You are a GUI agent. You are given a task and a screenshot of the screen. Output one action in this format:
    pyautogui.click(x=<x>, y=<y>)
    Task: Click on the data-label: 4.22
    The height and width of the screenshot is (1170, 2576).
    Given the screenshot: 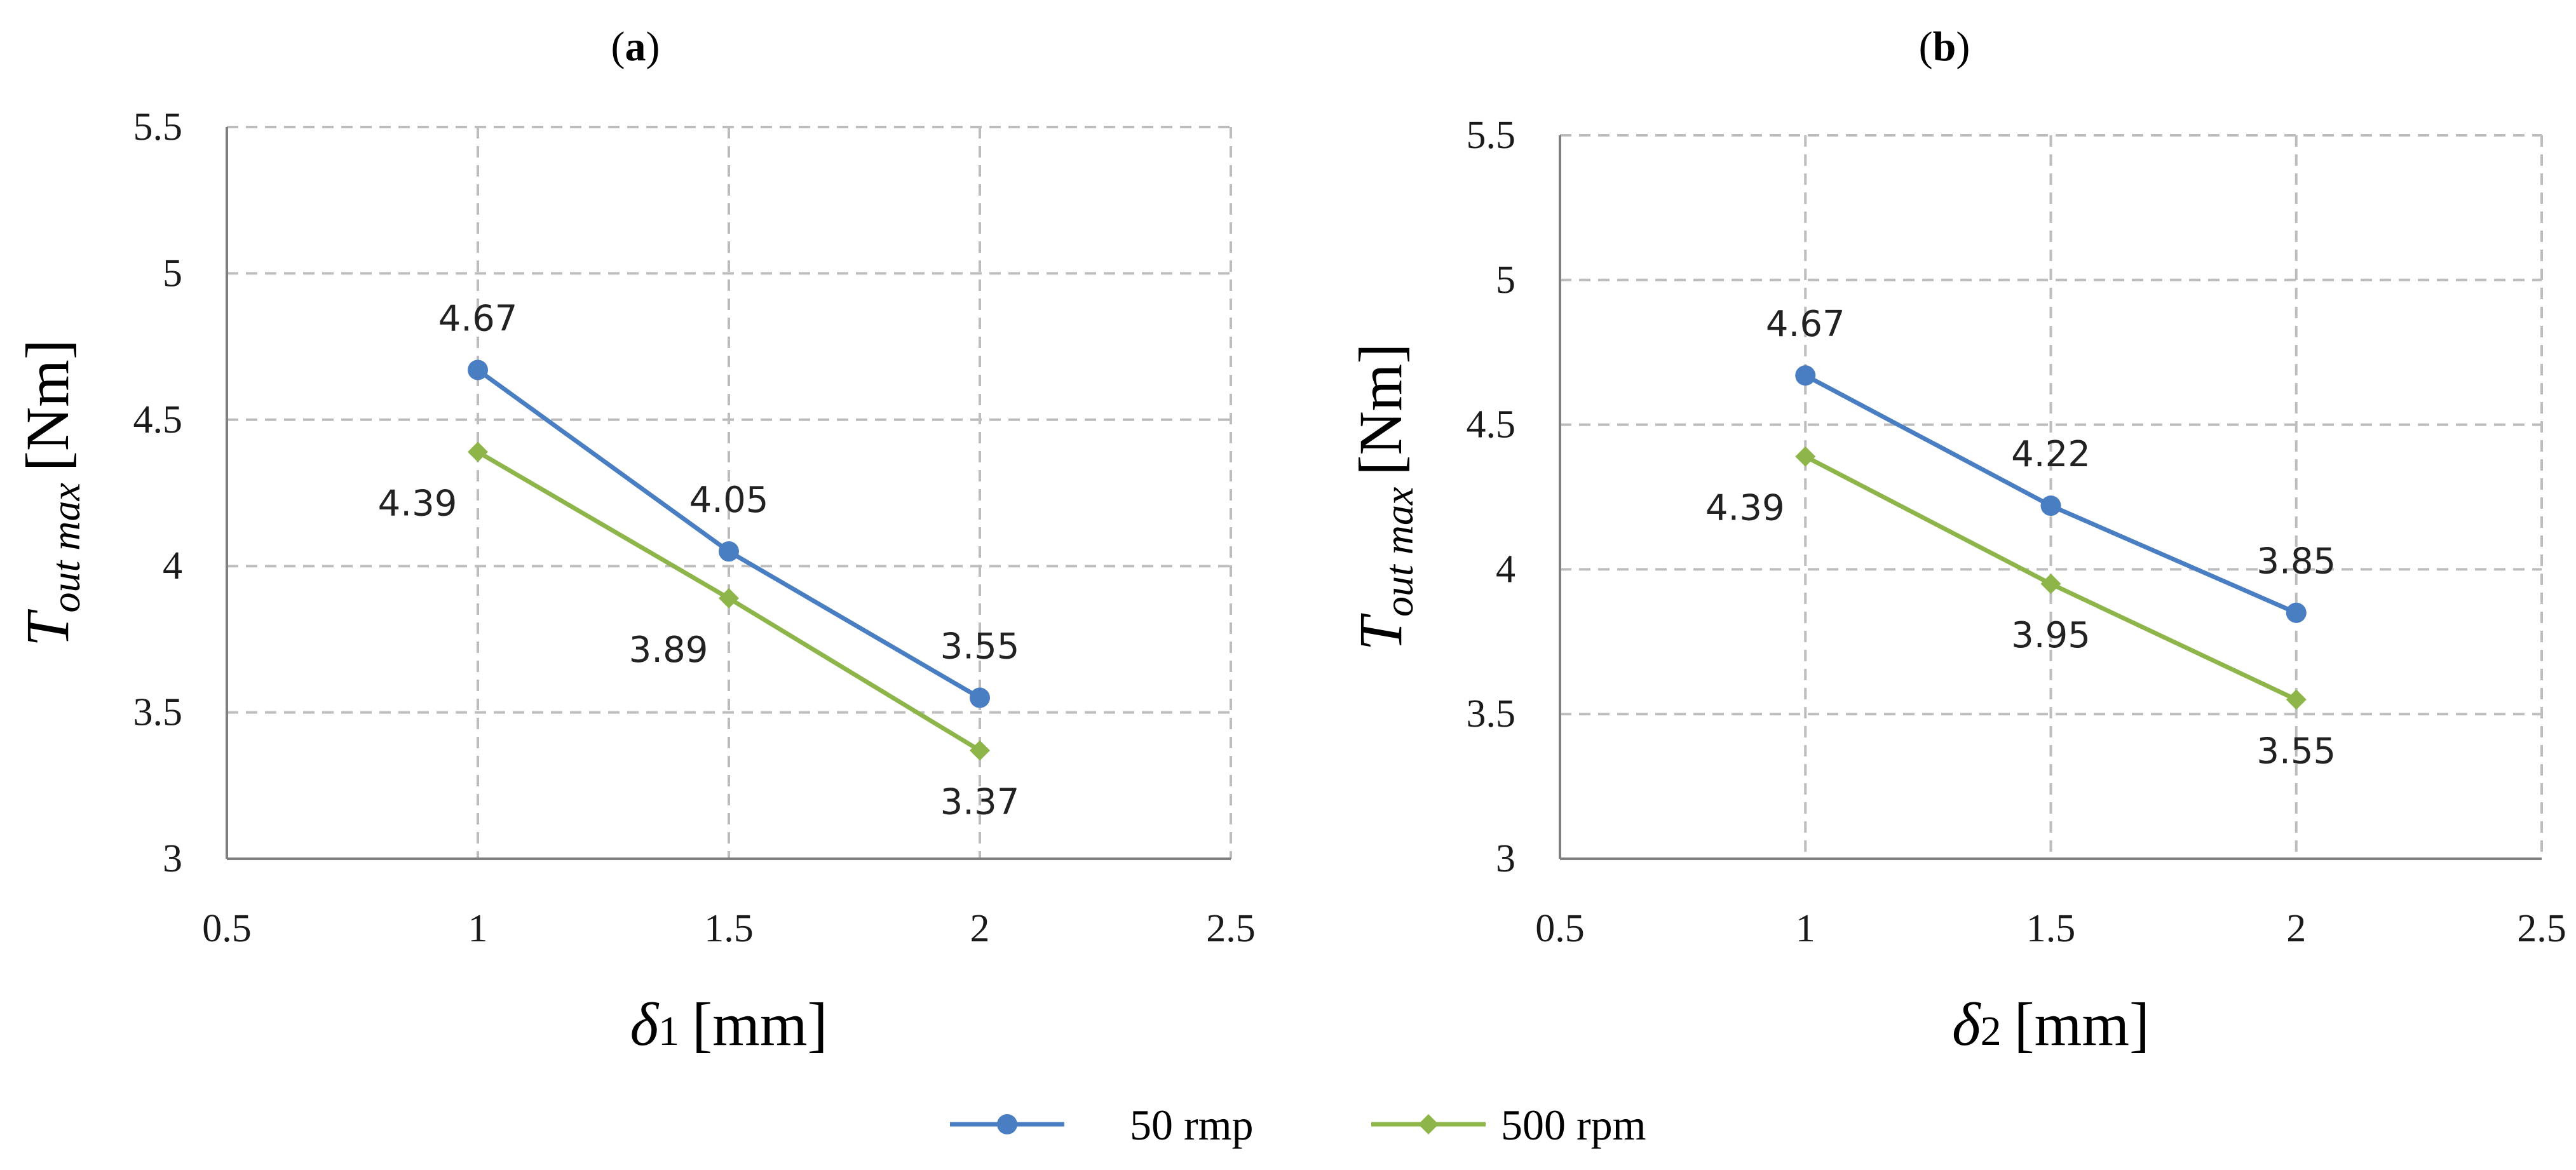 What is the action you would take?
    pyautogui.click(x=2051, y=454)
    